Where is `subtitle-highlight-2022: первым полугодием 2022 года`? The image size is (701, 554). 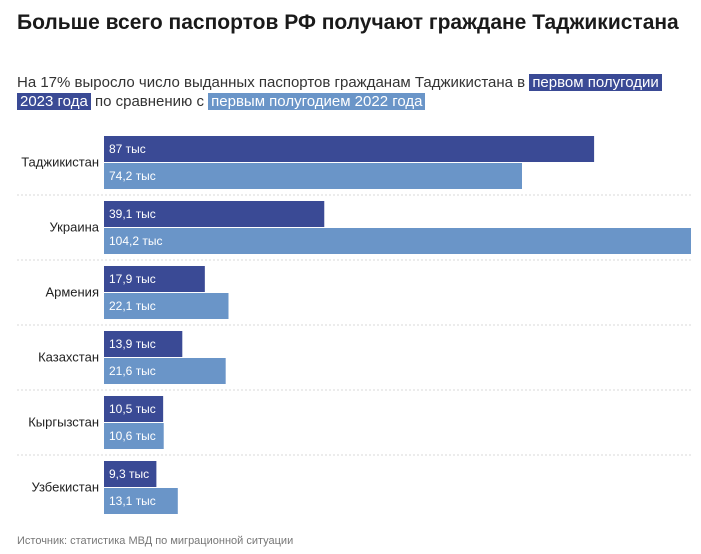
subtitle-highlight-2022: первым полугодием 2022 года is located at coordinates (317, 101).